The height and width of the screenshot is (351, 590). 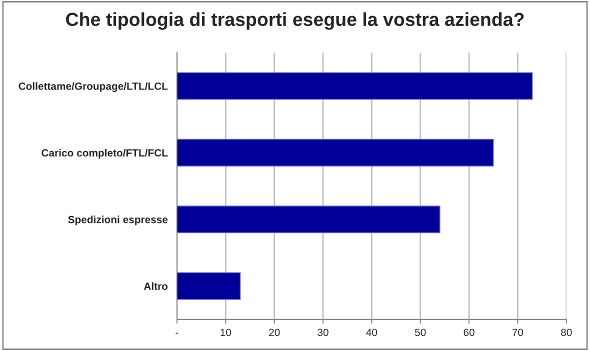 What do you see at coordinates (93, 87) in the screenshot?
I see `y-tick-label: Collettame/Groupage/LTL/LCL` at bounding box center [93, 87].